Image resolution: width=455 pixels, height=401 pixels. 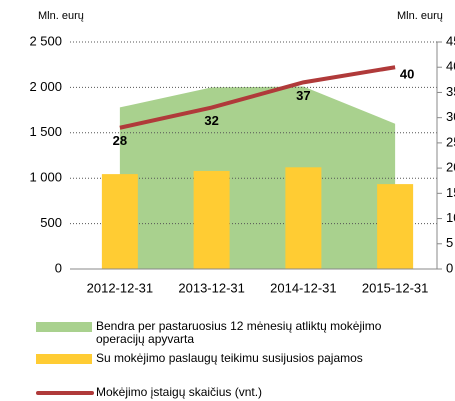 I want to click on y2-axis-label: Mln. eurų, so click(x=420, y=16).